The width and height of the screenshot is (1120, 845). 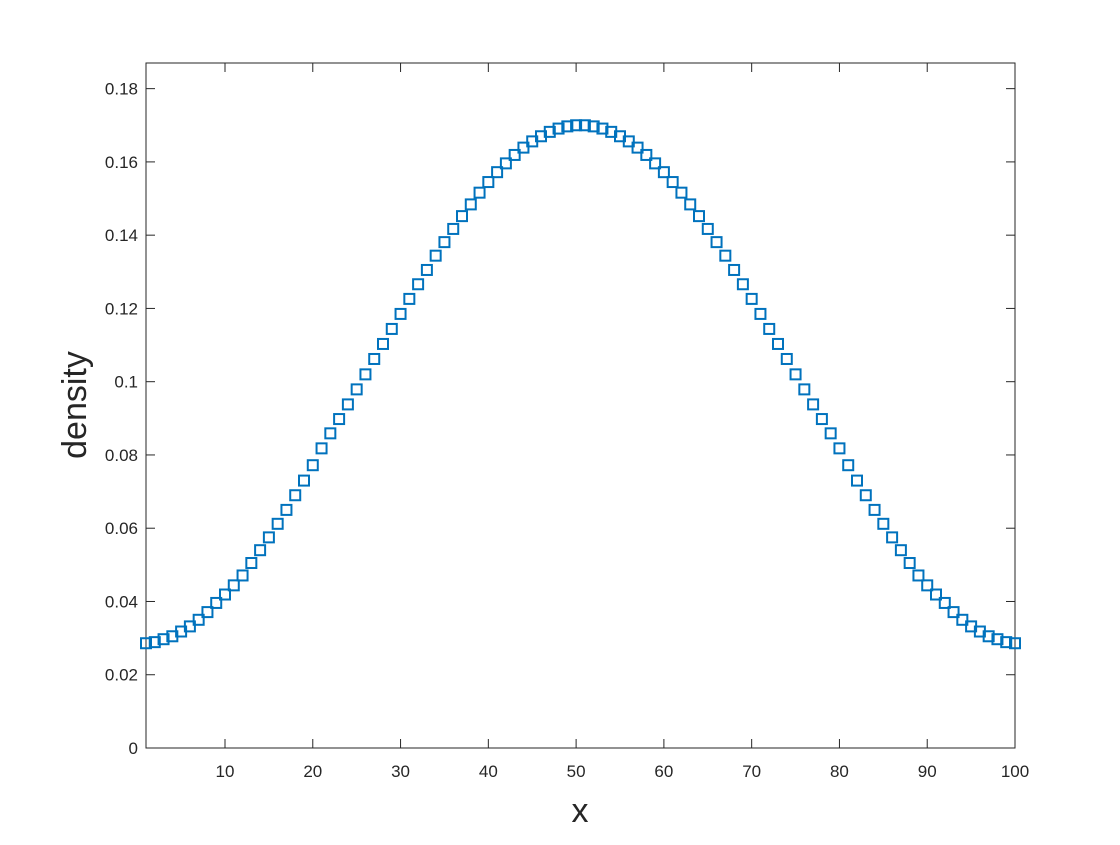 I want to click on x-tick-label: 20, so click(x=312, y=771).